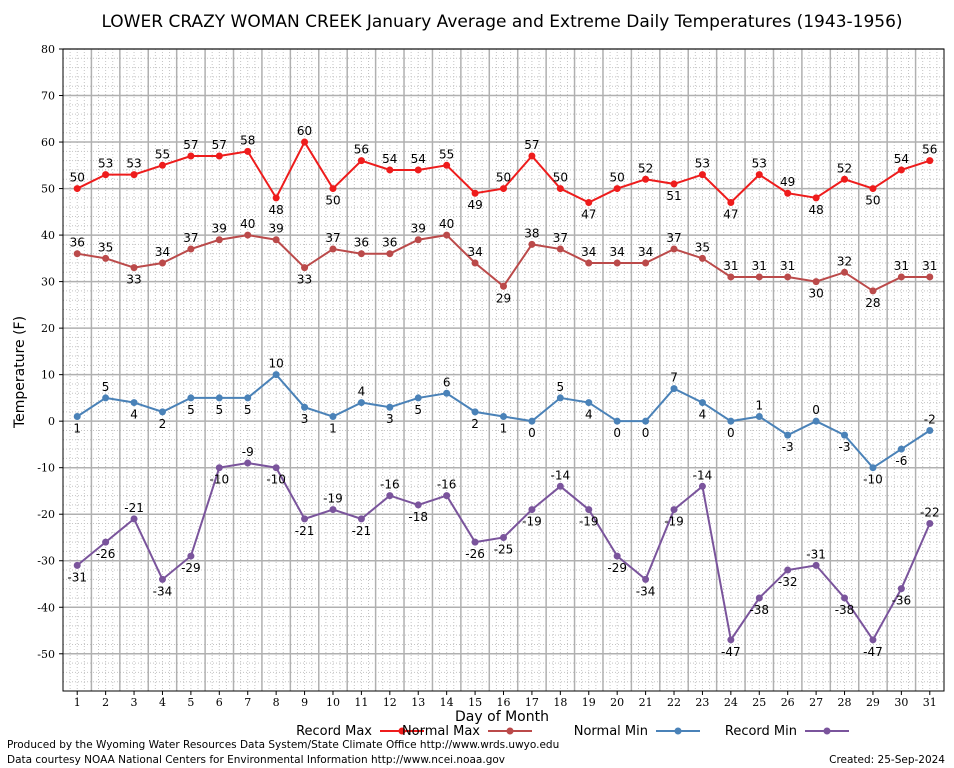 Image resolution: width=954 pixels, height=768 pixels. What do you see at coordinates (588, 215) in the screenshot?
I see `record-max-data-label: 47` at bounding box center [588, 215].